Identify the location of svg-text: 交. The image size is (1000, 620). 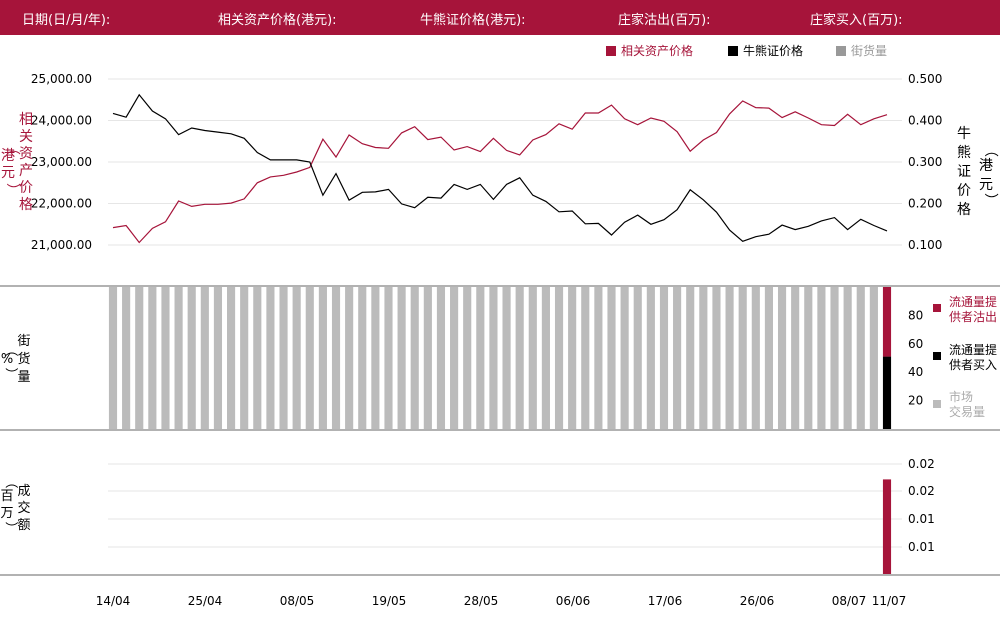
(23, 508).